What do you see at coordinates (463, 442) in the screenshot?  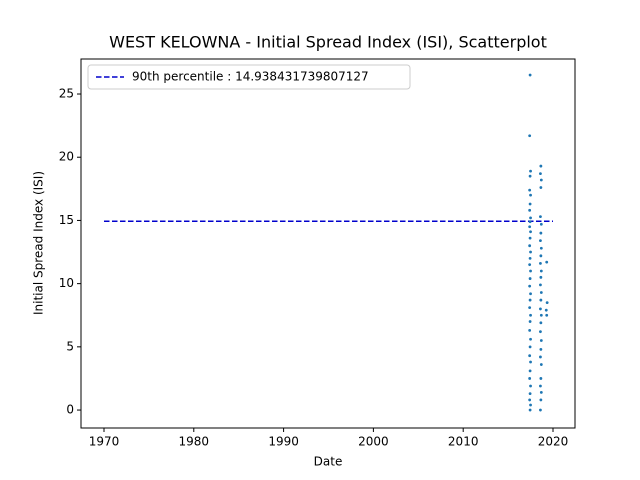 I see `x-tick-label: 2010` at bounding box center [463, 442].